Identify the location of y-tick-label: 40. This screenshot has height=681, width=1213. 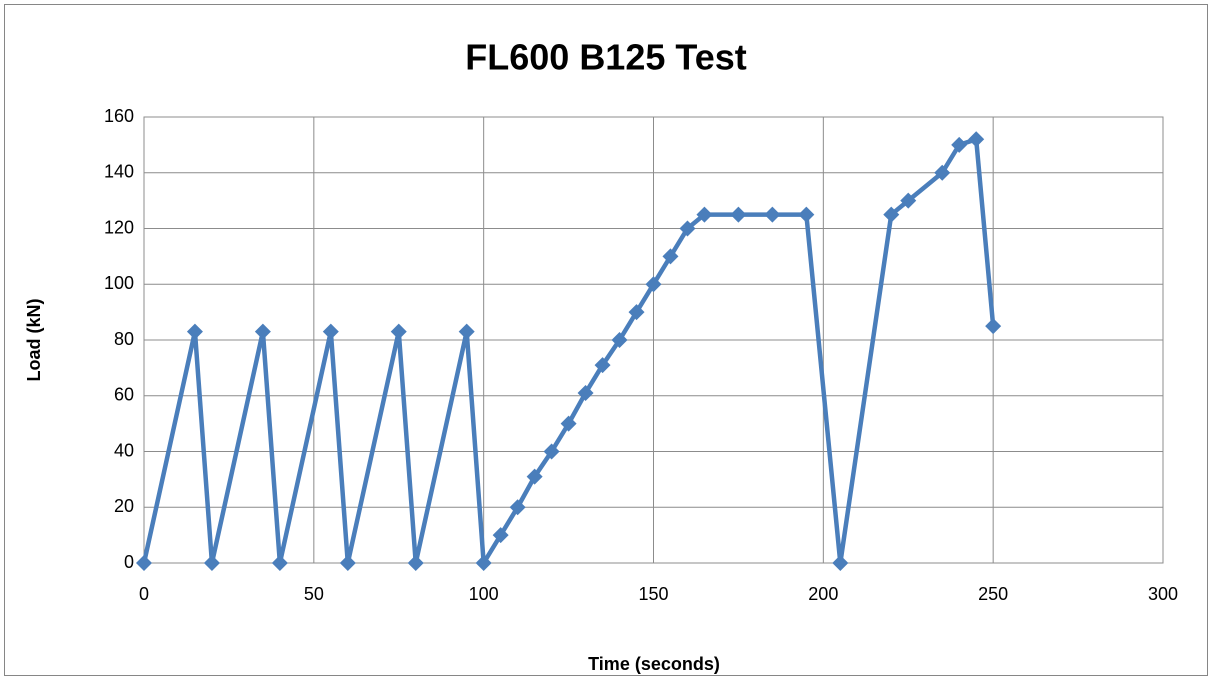
(124, 450).